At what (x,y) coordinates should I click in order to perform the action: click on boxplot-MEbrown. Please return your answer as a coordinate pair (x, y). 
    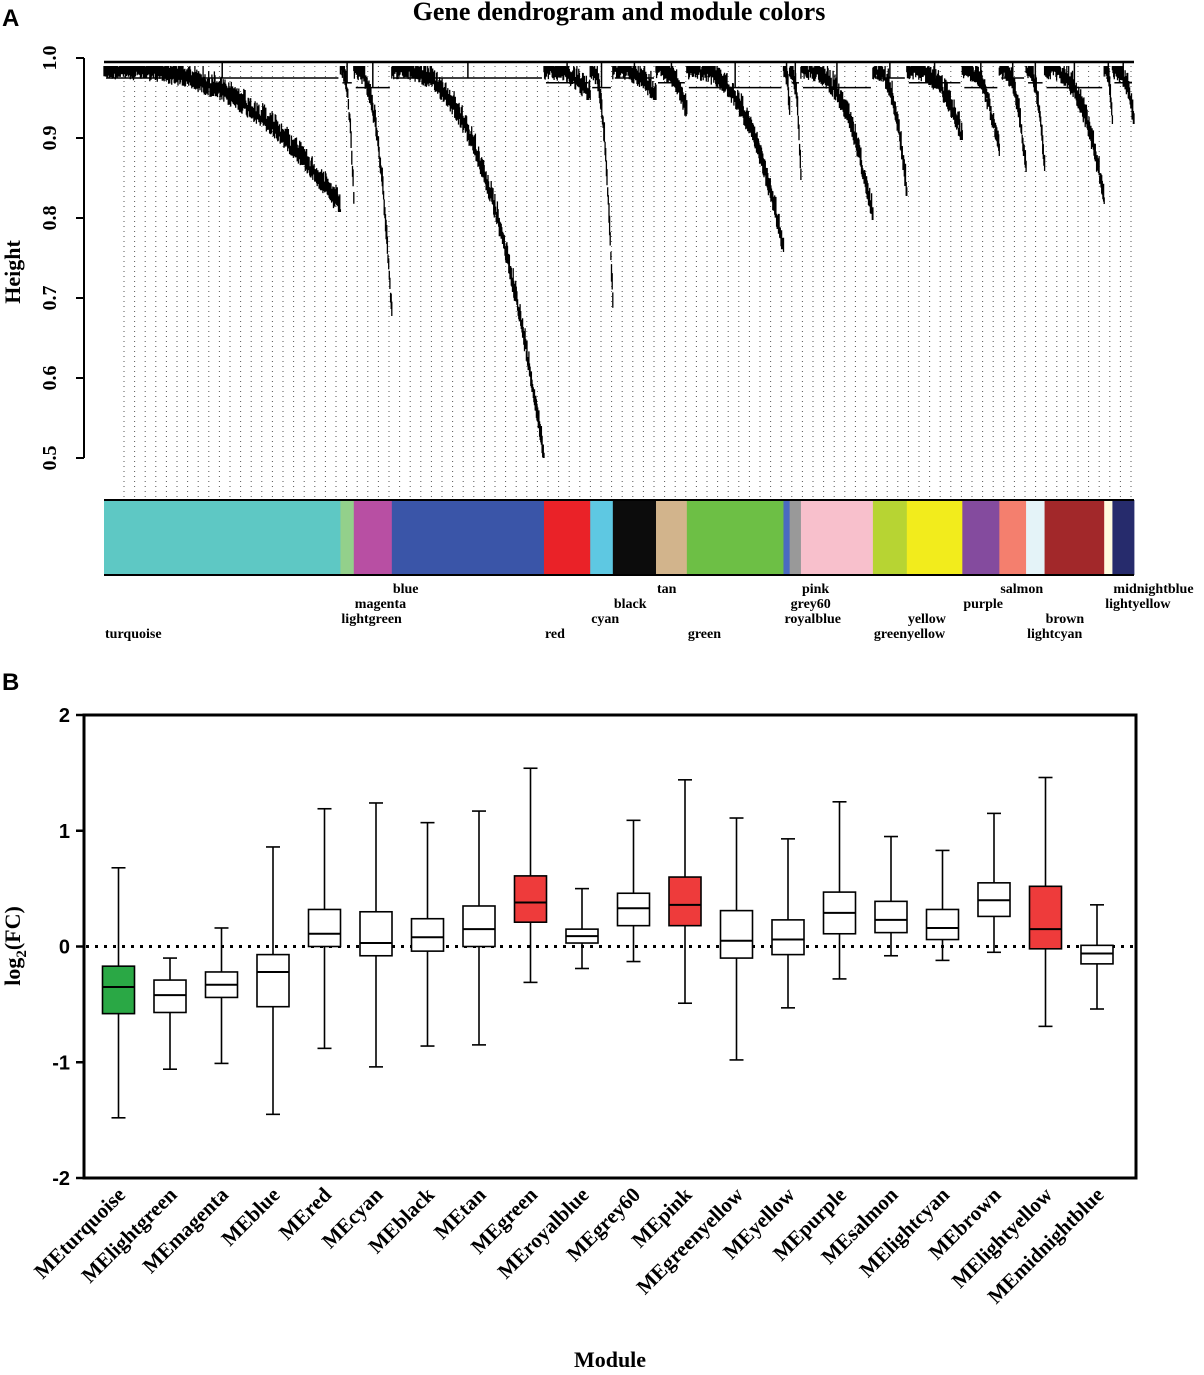
    Looking at the image, I should click on (994, 883).